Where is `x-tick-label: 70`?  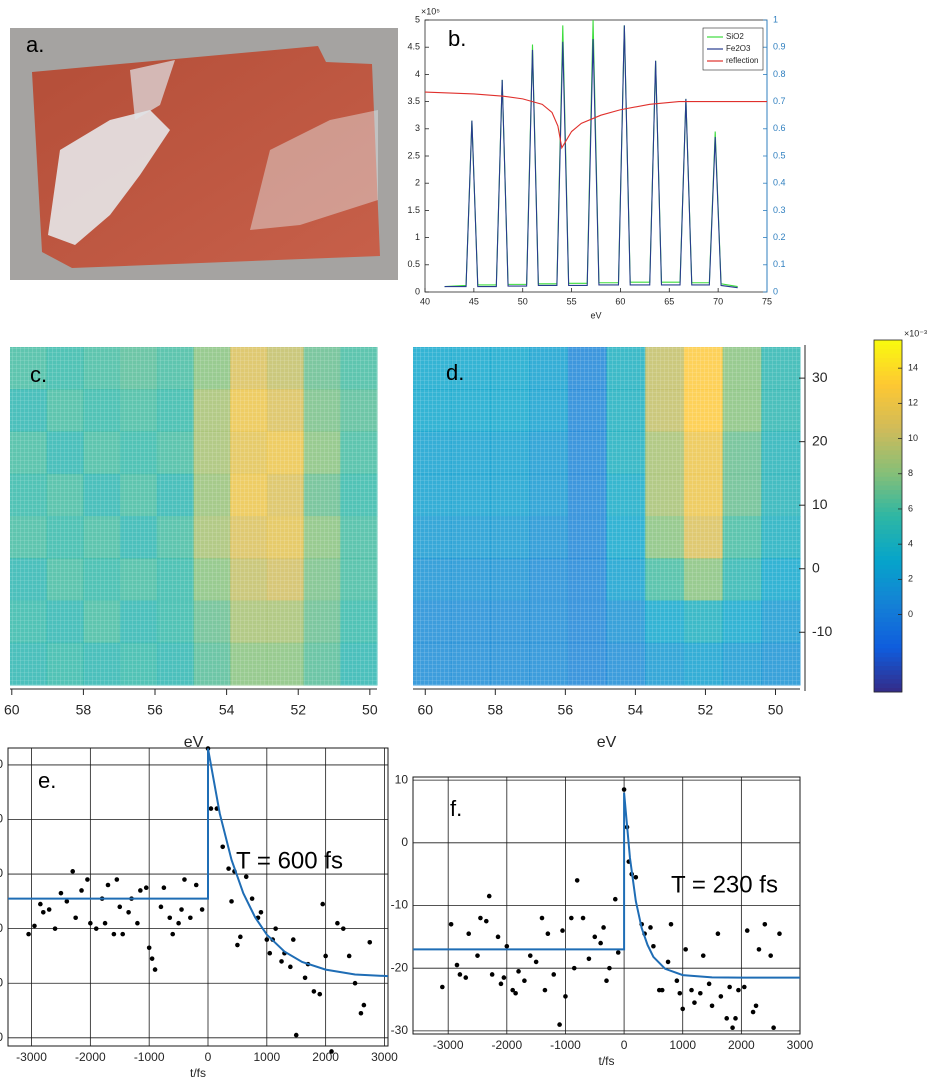 x-tick-label: 70 is located at coordinates (718, 301).